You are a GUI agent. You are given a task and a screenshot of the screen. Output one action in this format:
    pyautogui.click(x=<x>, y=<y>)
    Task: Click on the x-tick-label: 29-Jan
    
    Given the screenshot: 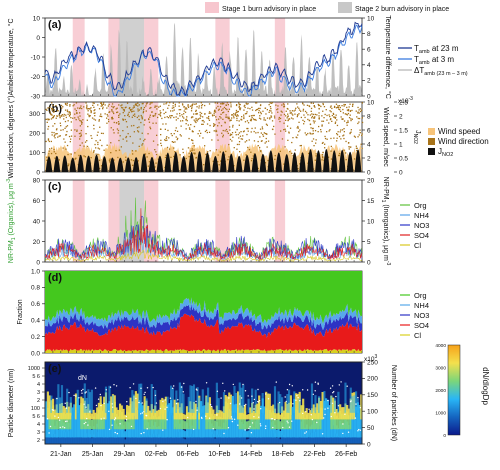 What is the action you would take?
    pyautogui.click(x=125, y=454)
    